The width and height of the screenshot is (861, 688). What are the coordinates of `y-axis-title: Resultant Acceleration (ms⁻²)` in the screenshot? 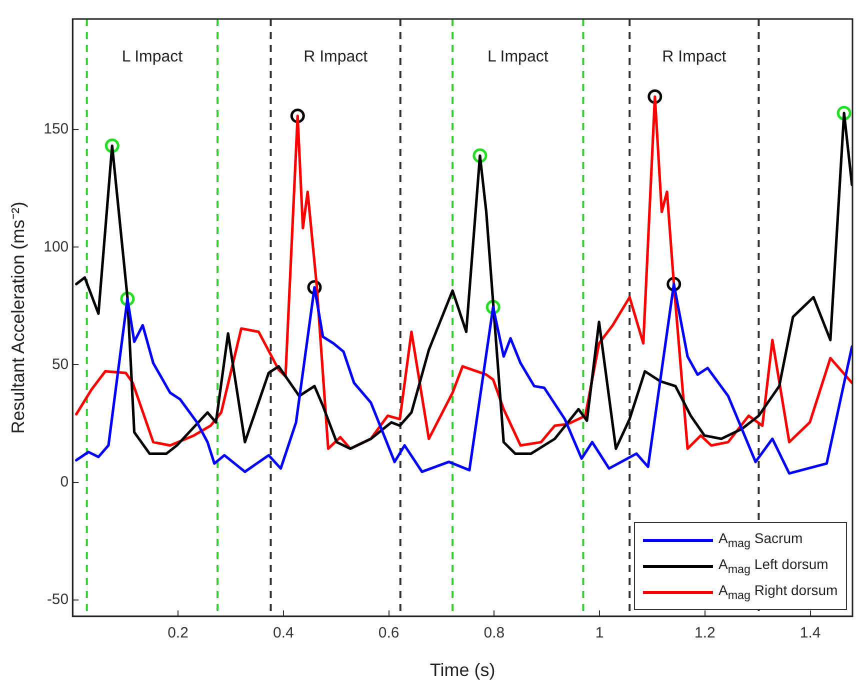 It's located at (18, 318).